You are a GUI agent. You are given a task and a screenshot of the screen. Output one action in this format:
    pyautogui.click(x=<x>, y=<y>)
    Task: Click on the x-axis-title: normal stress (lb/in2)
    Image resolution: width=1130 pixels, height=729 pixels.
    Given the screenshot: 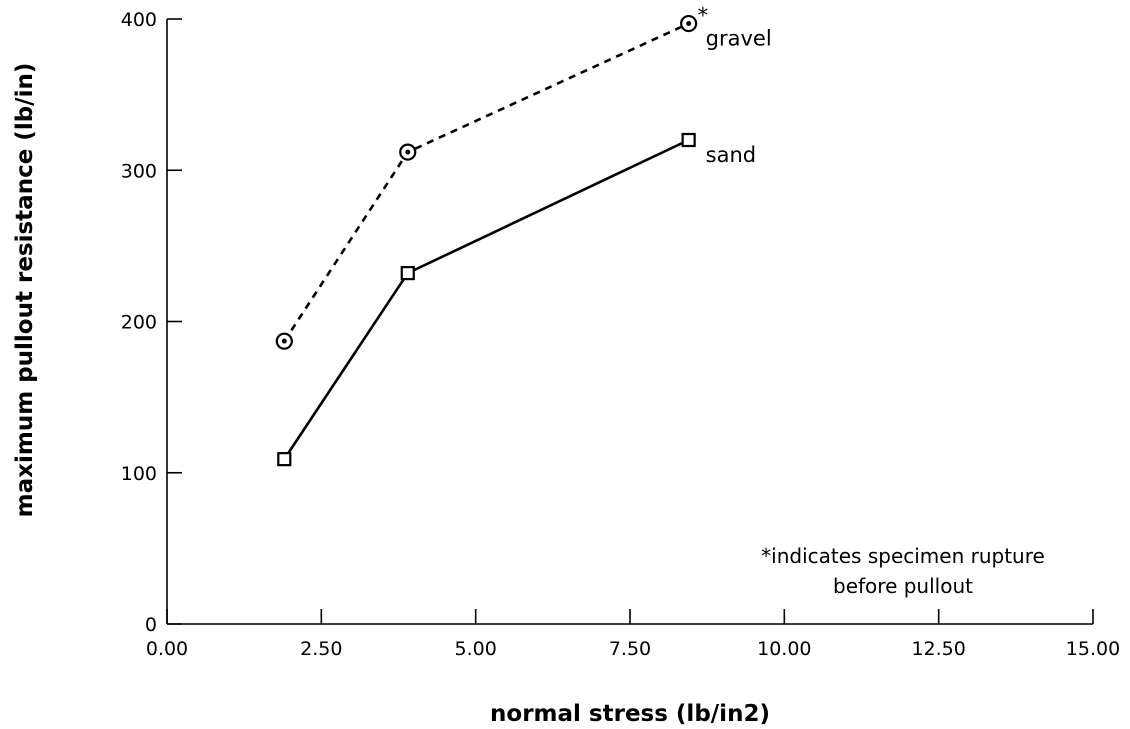 What is the action you would take?
    pyautogui.click(x=630, y=714)
    